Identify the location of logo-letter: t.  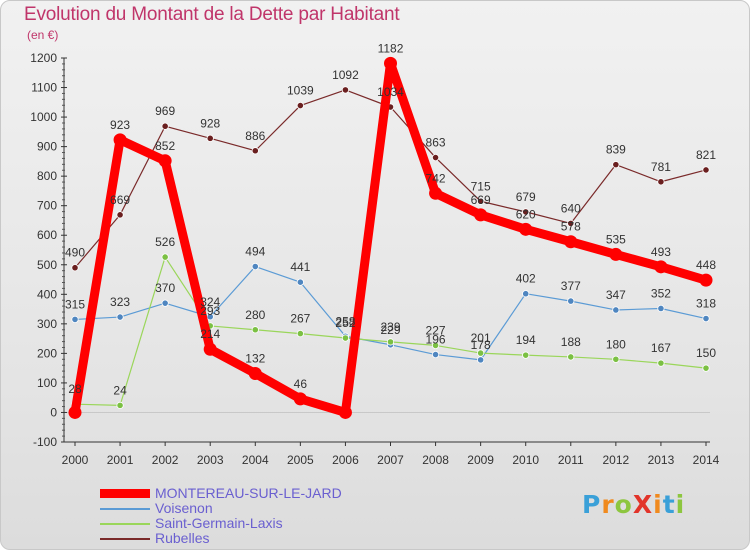
(669, 504).